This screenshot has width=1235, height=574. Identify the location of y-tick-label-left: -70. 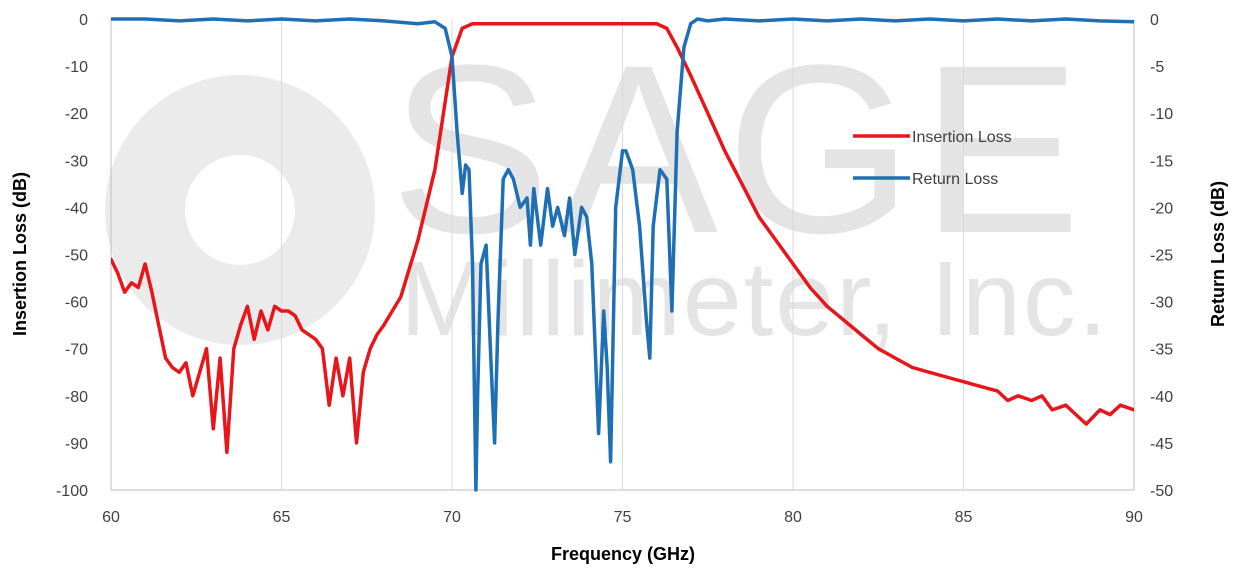
(76, 350).